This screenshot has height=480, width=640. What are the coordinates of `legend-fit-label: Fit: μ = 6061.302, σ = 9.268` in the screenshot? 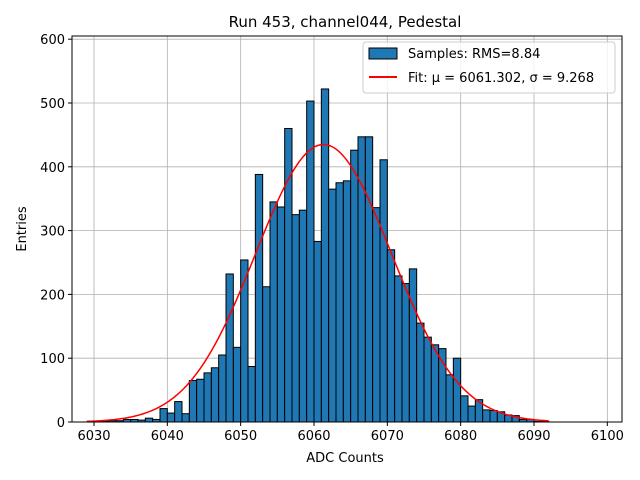 It's located at (501, 78).